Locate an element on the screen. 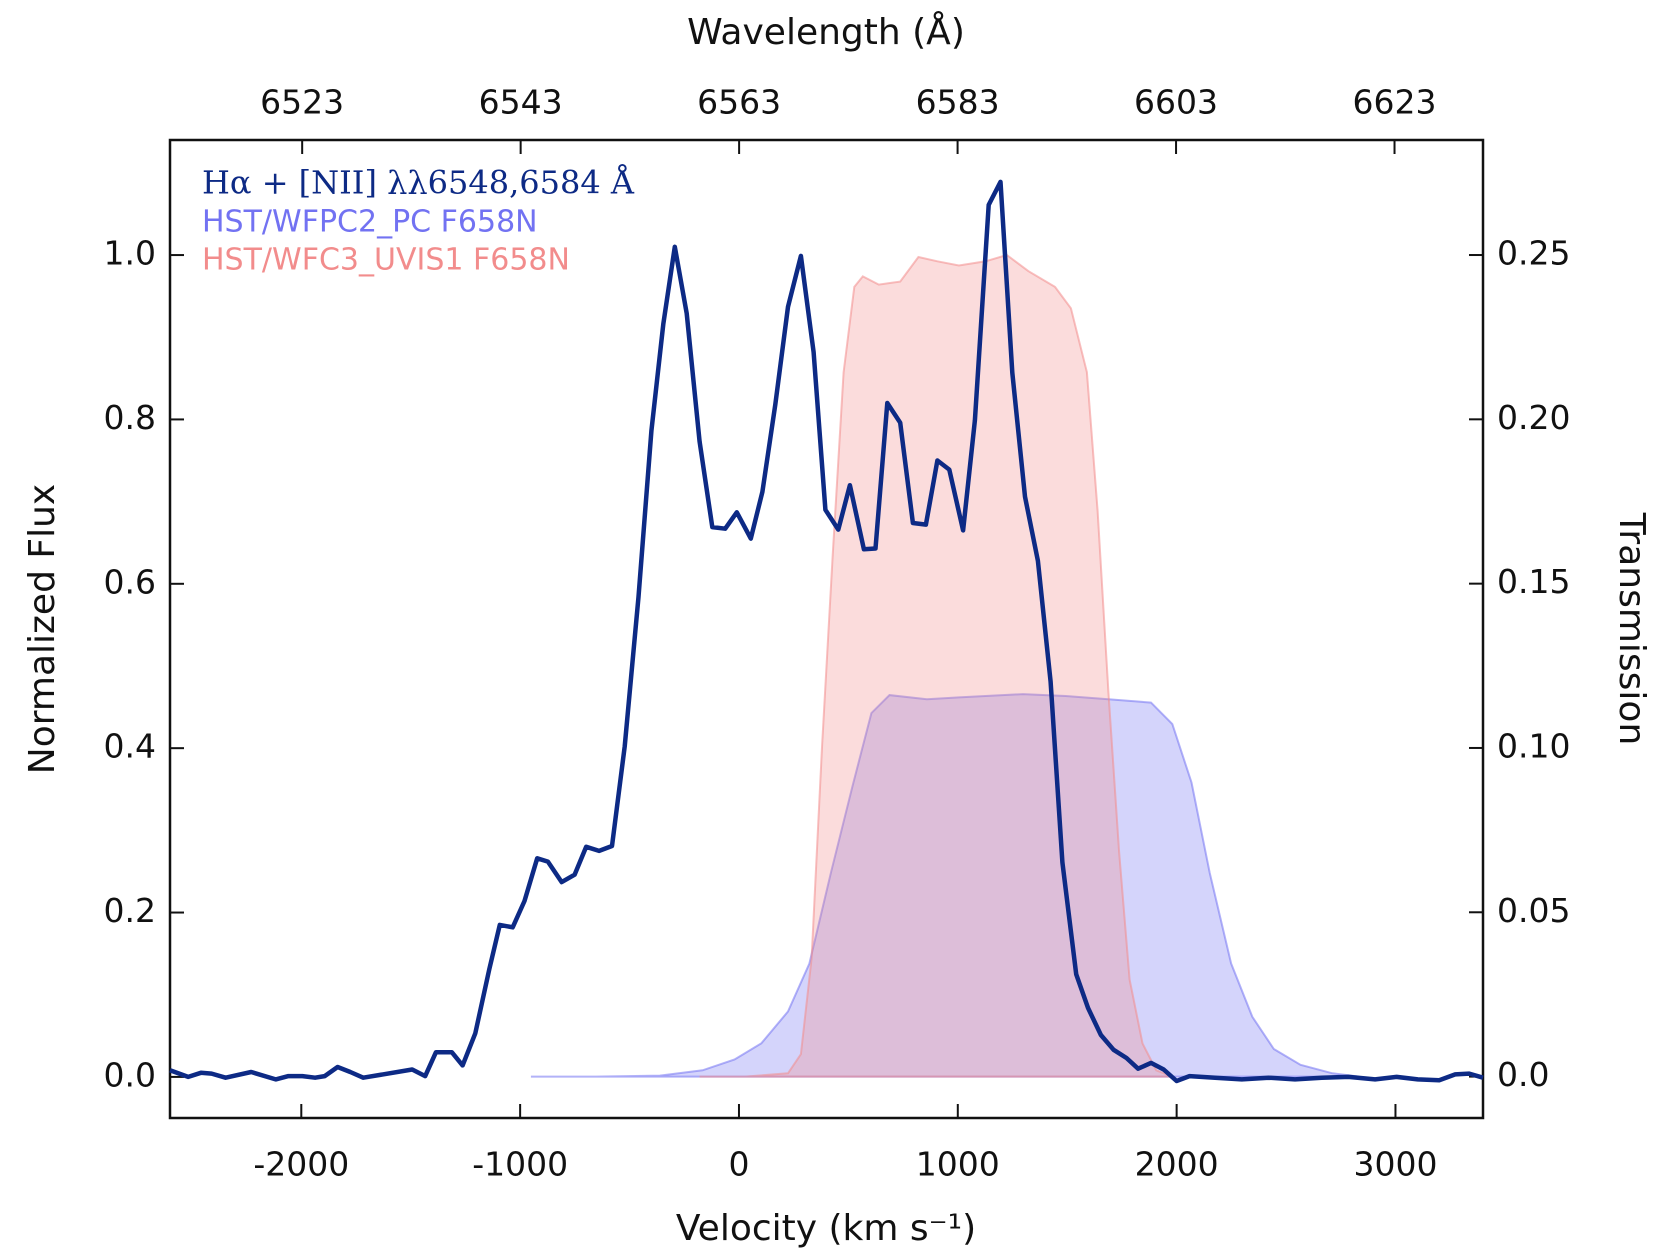 This screenshot has width=1661, height=1254. y-tick-label: 0.6 is located at coordinates (130, 581).